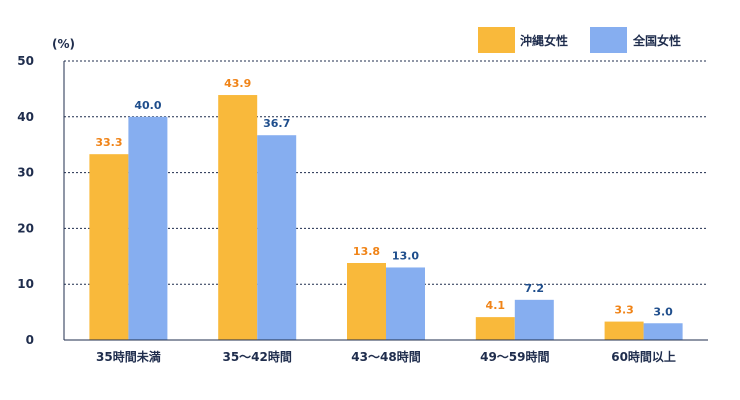 This screenshot has width=740, height=400. Describe the element at coordinates (514, 356) in the screenshot. I see `x-category-label: 49～59時間` at that location.